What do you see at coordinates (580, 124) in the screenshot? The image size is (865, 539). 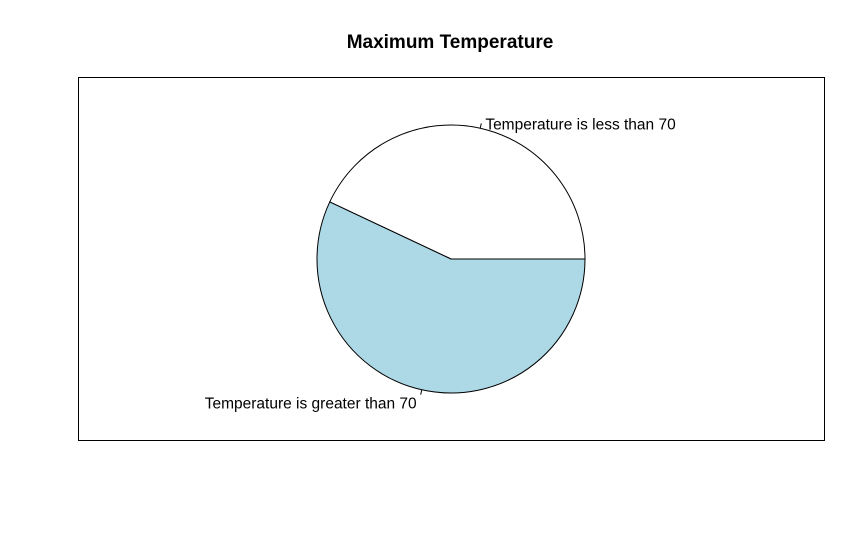 I see `pie-label-1: Temperature is less than 70` at bounding box center [580, 124].